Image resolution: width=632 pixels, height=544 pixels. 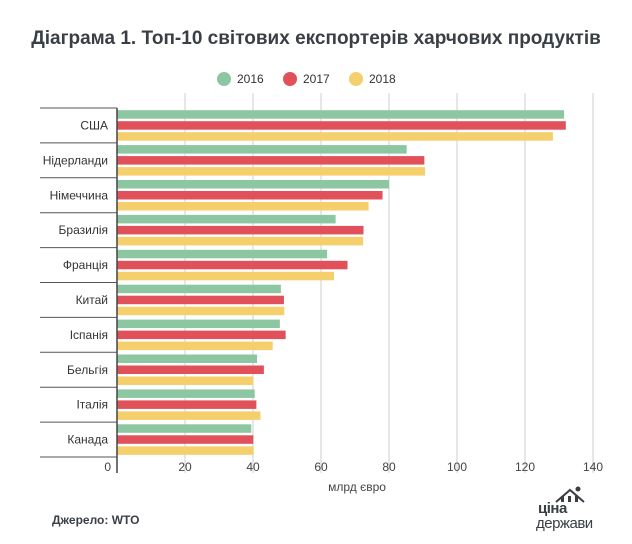 I want to click on category-label: Бразилія, so click(x=83, y=230).